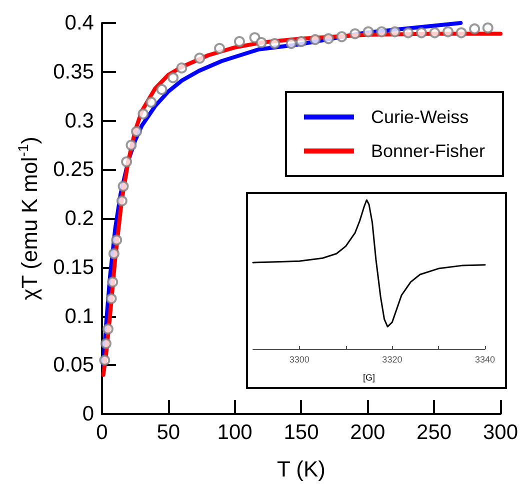  What do you see at coordinates (102, 432) in the screenshot?
I see `x-tick-label: 0` at bounding box center [102, 432].